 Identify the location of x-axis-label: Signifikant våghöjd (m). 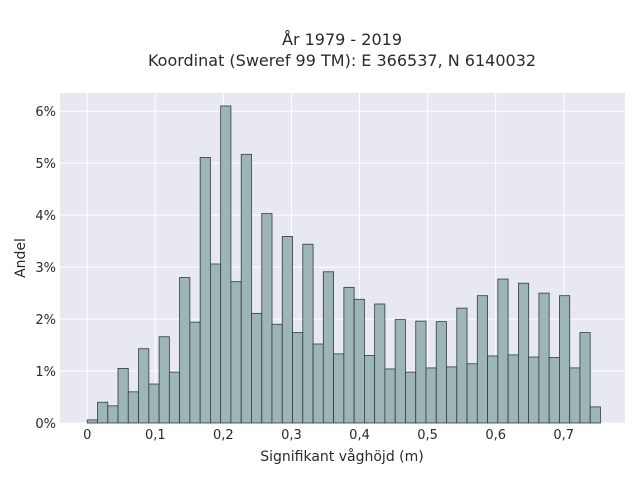
(341, 456).